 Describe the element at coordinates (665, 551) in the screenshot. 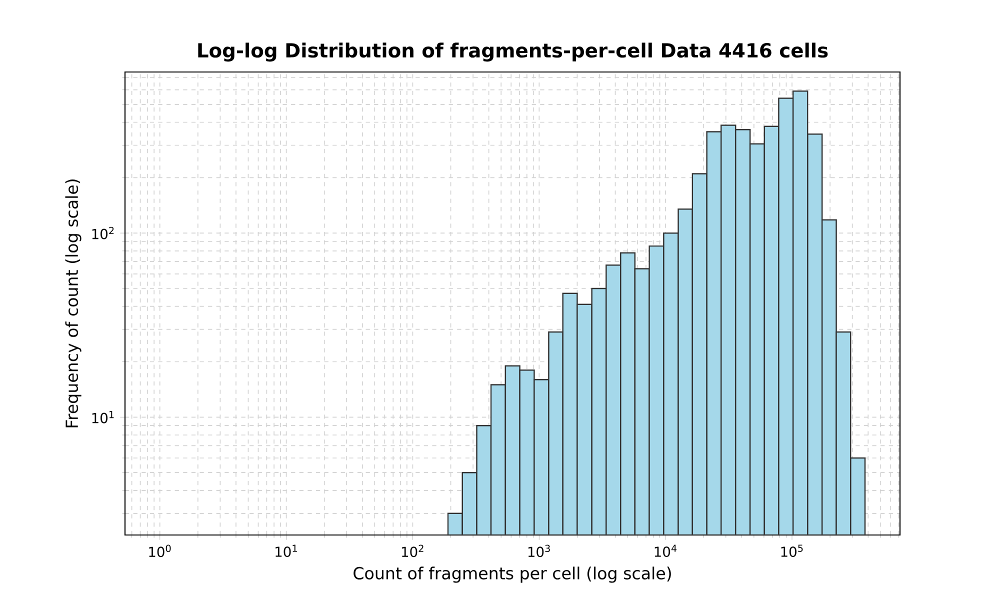

I see `x-tick-label: 10$^{4}$` at that location.